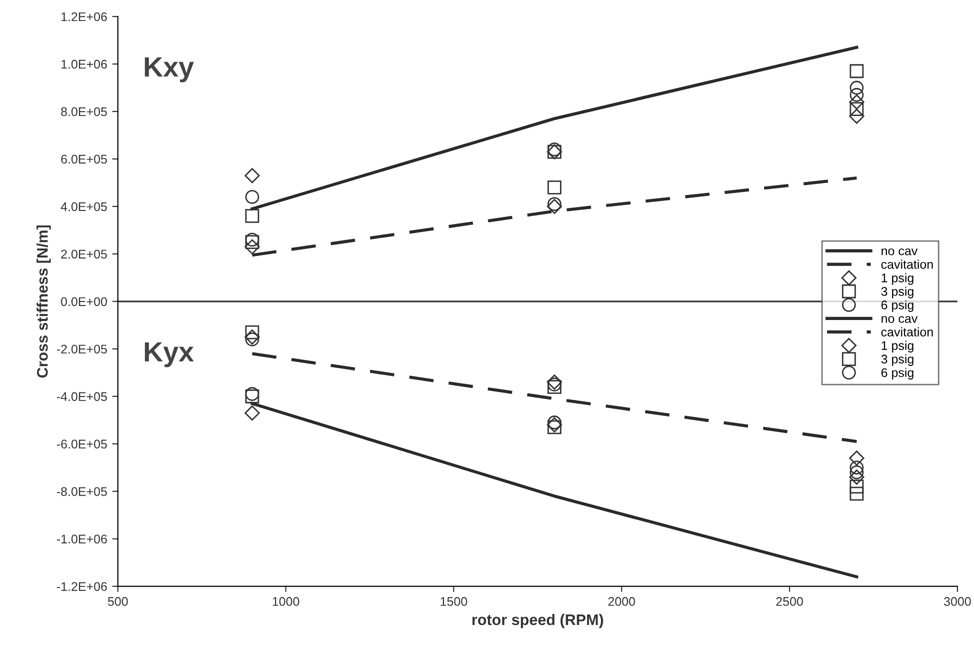 The height and width of the screenshot is (661, 974). I want to click on y-tick-label: -1.2E+06, so click(81, 586).